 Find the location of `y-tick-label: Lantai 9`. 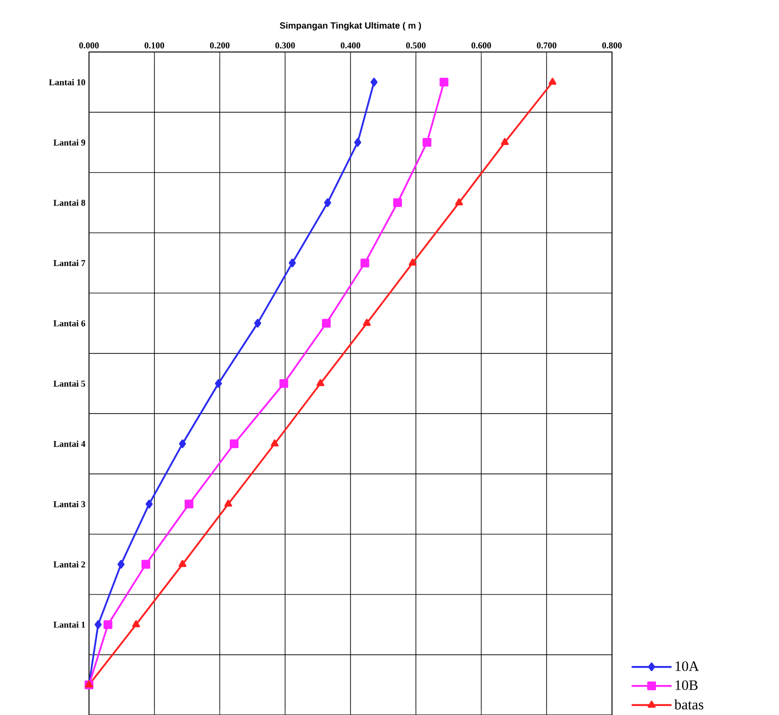

y-tick-label: Lantai 9 is located at coordinates (70, 142).